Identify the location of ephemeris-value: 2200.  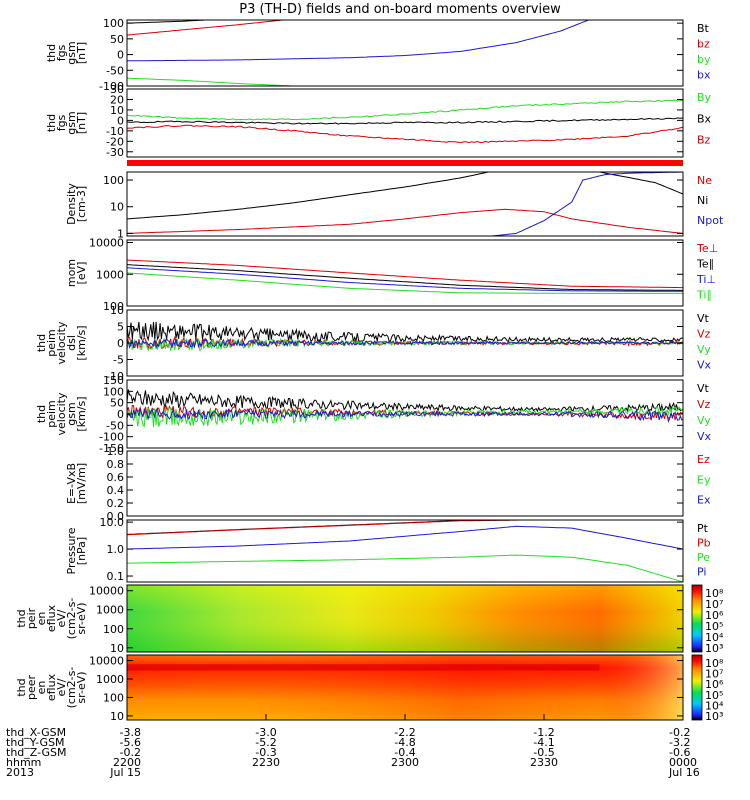
(127, 762).